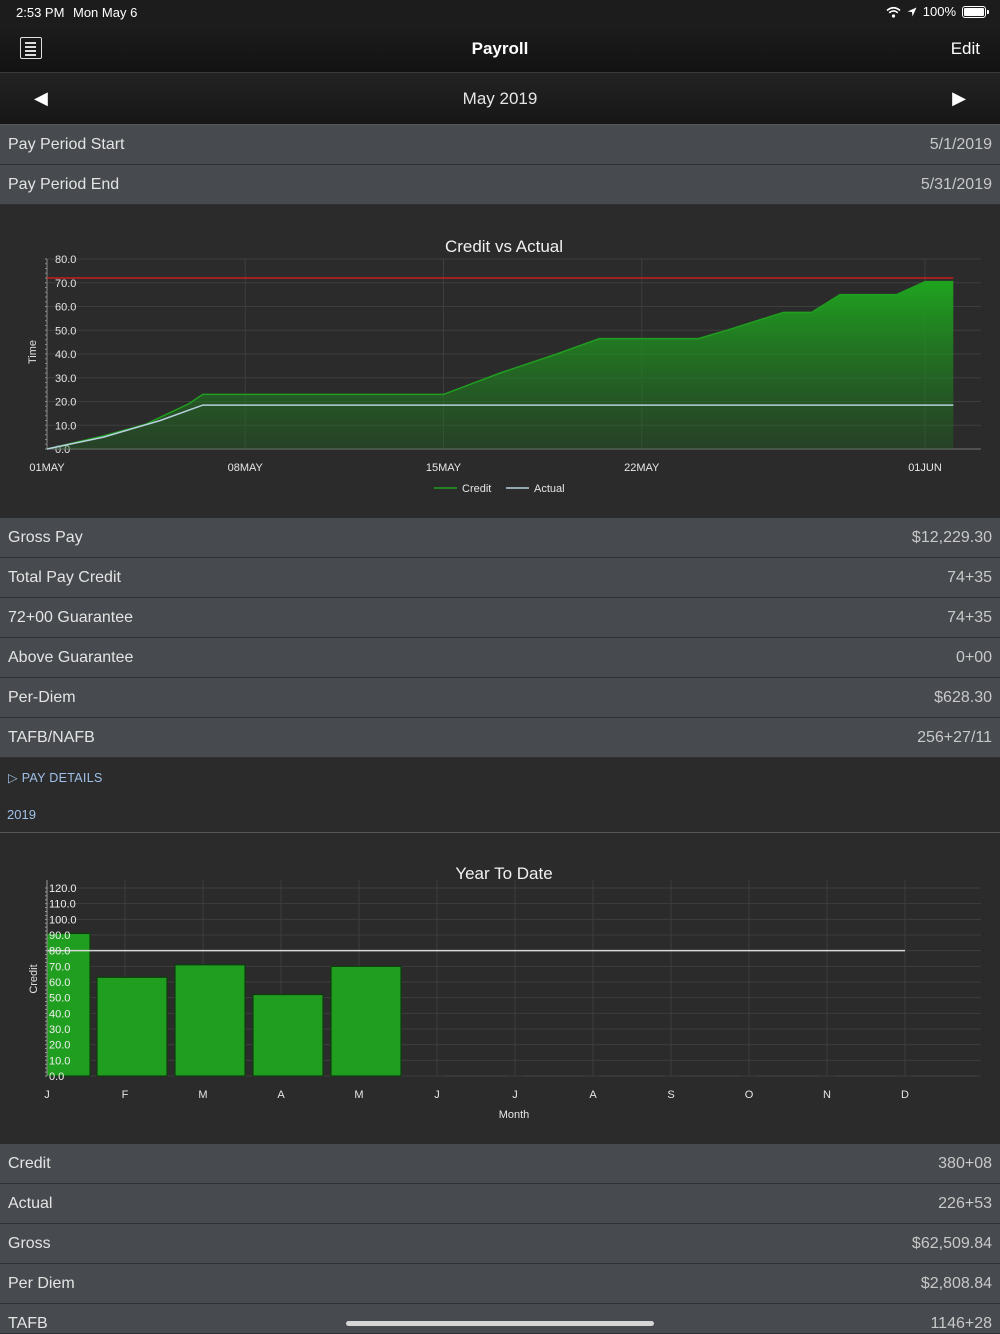  Describe the element at coordinates (500, 99) in the screenshot. I see `month-selector: ◀ May 2019 ▶` at that location.